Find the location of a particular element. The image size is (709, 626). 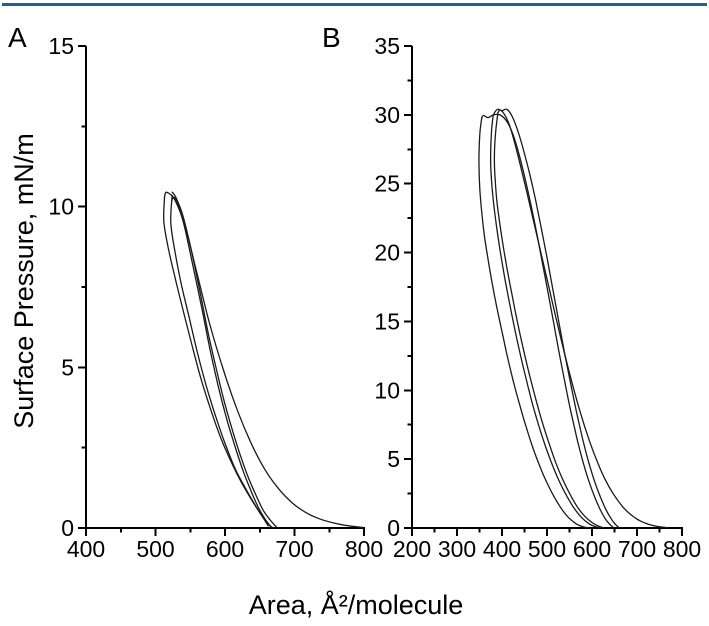

panel-b-y-tick-label: 35 is located at coordinates (387, 46).